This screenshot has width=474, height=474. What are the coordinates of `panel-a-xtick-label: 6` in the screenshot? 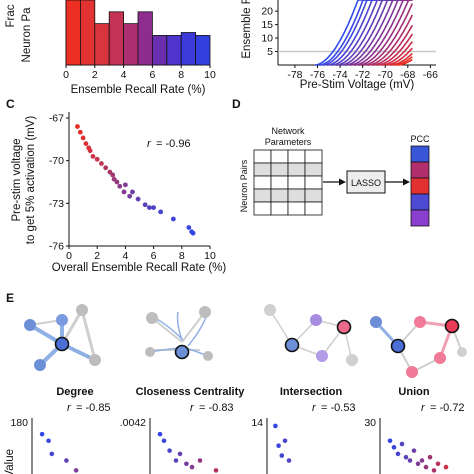 It's located at (152, 75).